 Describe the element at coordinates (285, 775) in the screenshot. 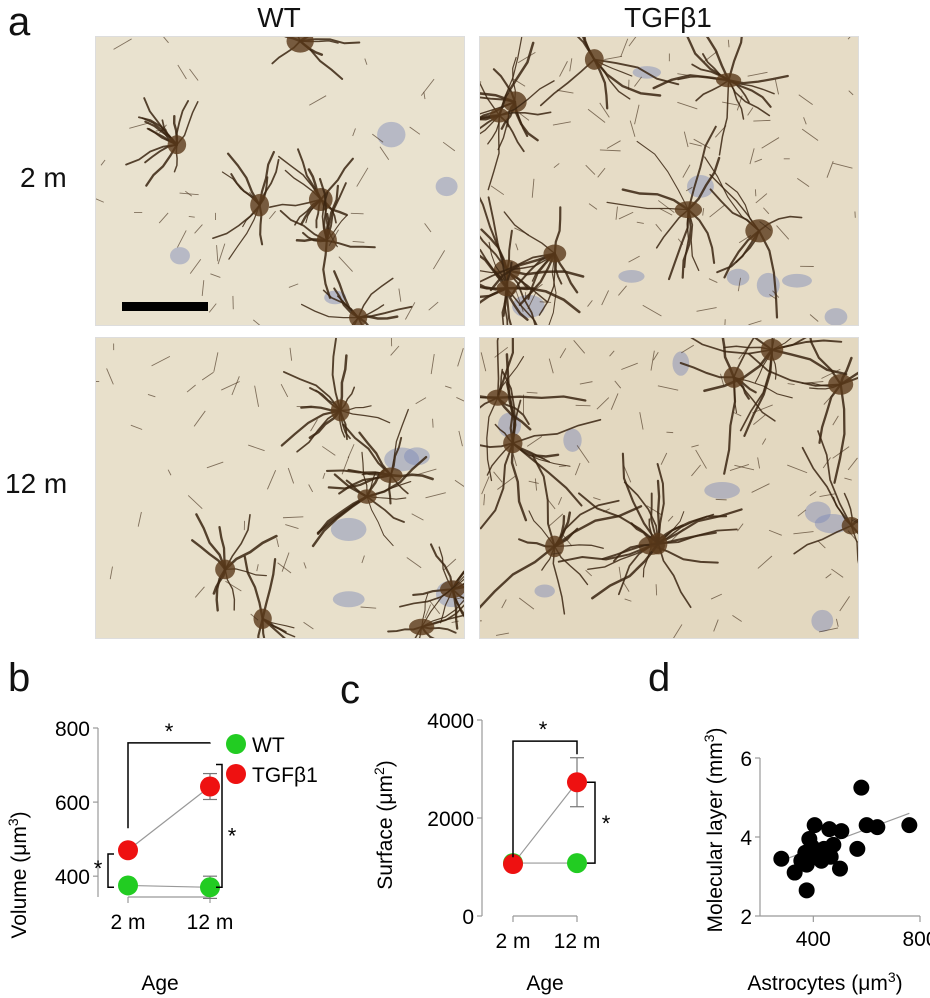

I see `legend-tgfb1-label: TGFβ1` at that location.